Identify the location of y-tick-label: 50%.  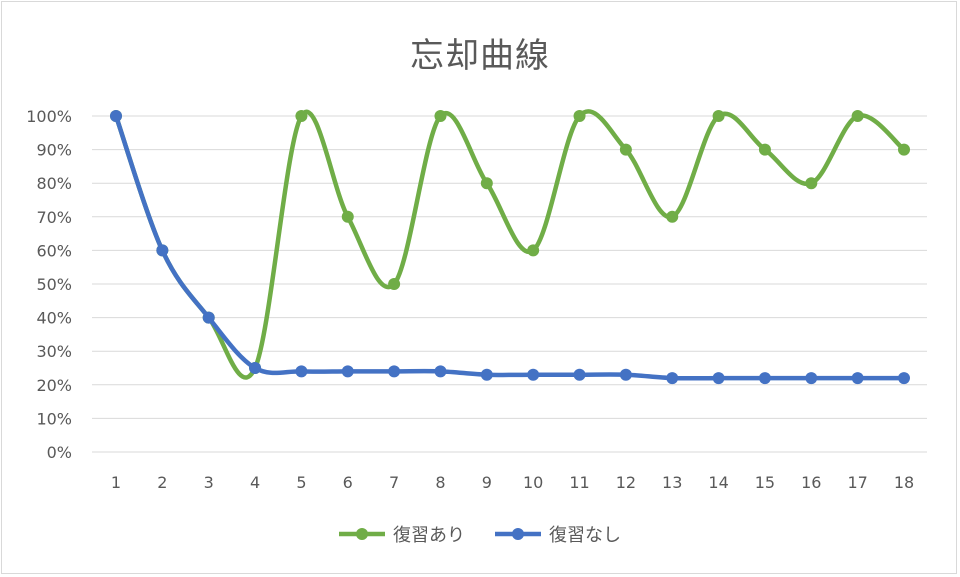
(54, 284).